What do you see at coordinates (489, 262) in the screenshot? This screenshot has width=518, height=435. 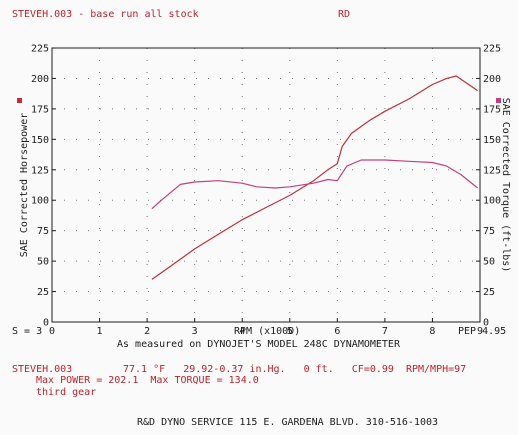 I see `y-tick-label-right: 50` at bounding box center [489, 262].